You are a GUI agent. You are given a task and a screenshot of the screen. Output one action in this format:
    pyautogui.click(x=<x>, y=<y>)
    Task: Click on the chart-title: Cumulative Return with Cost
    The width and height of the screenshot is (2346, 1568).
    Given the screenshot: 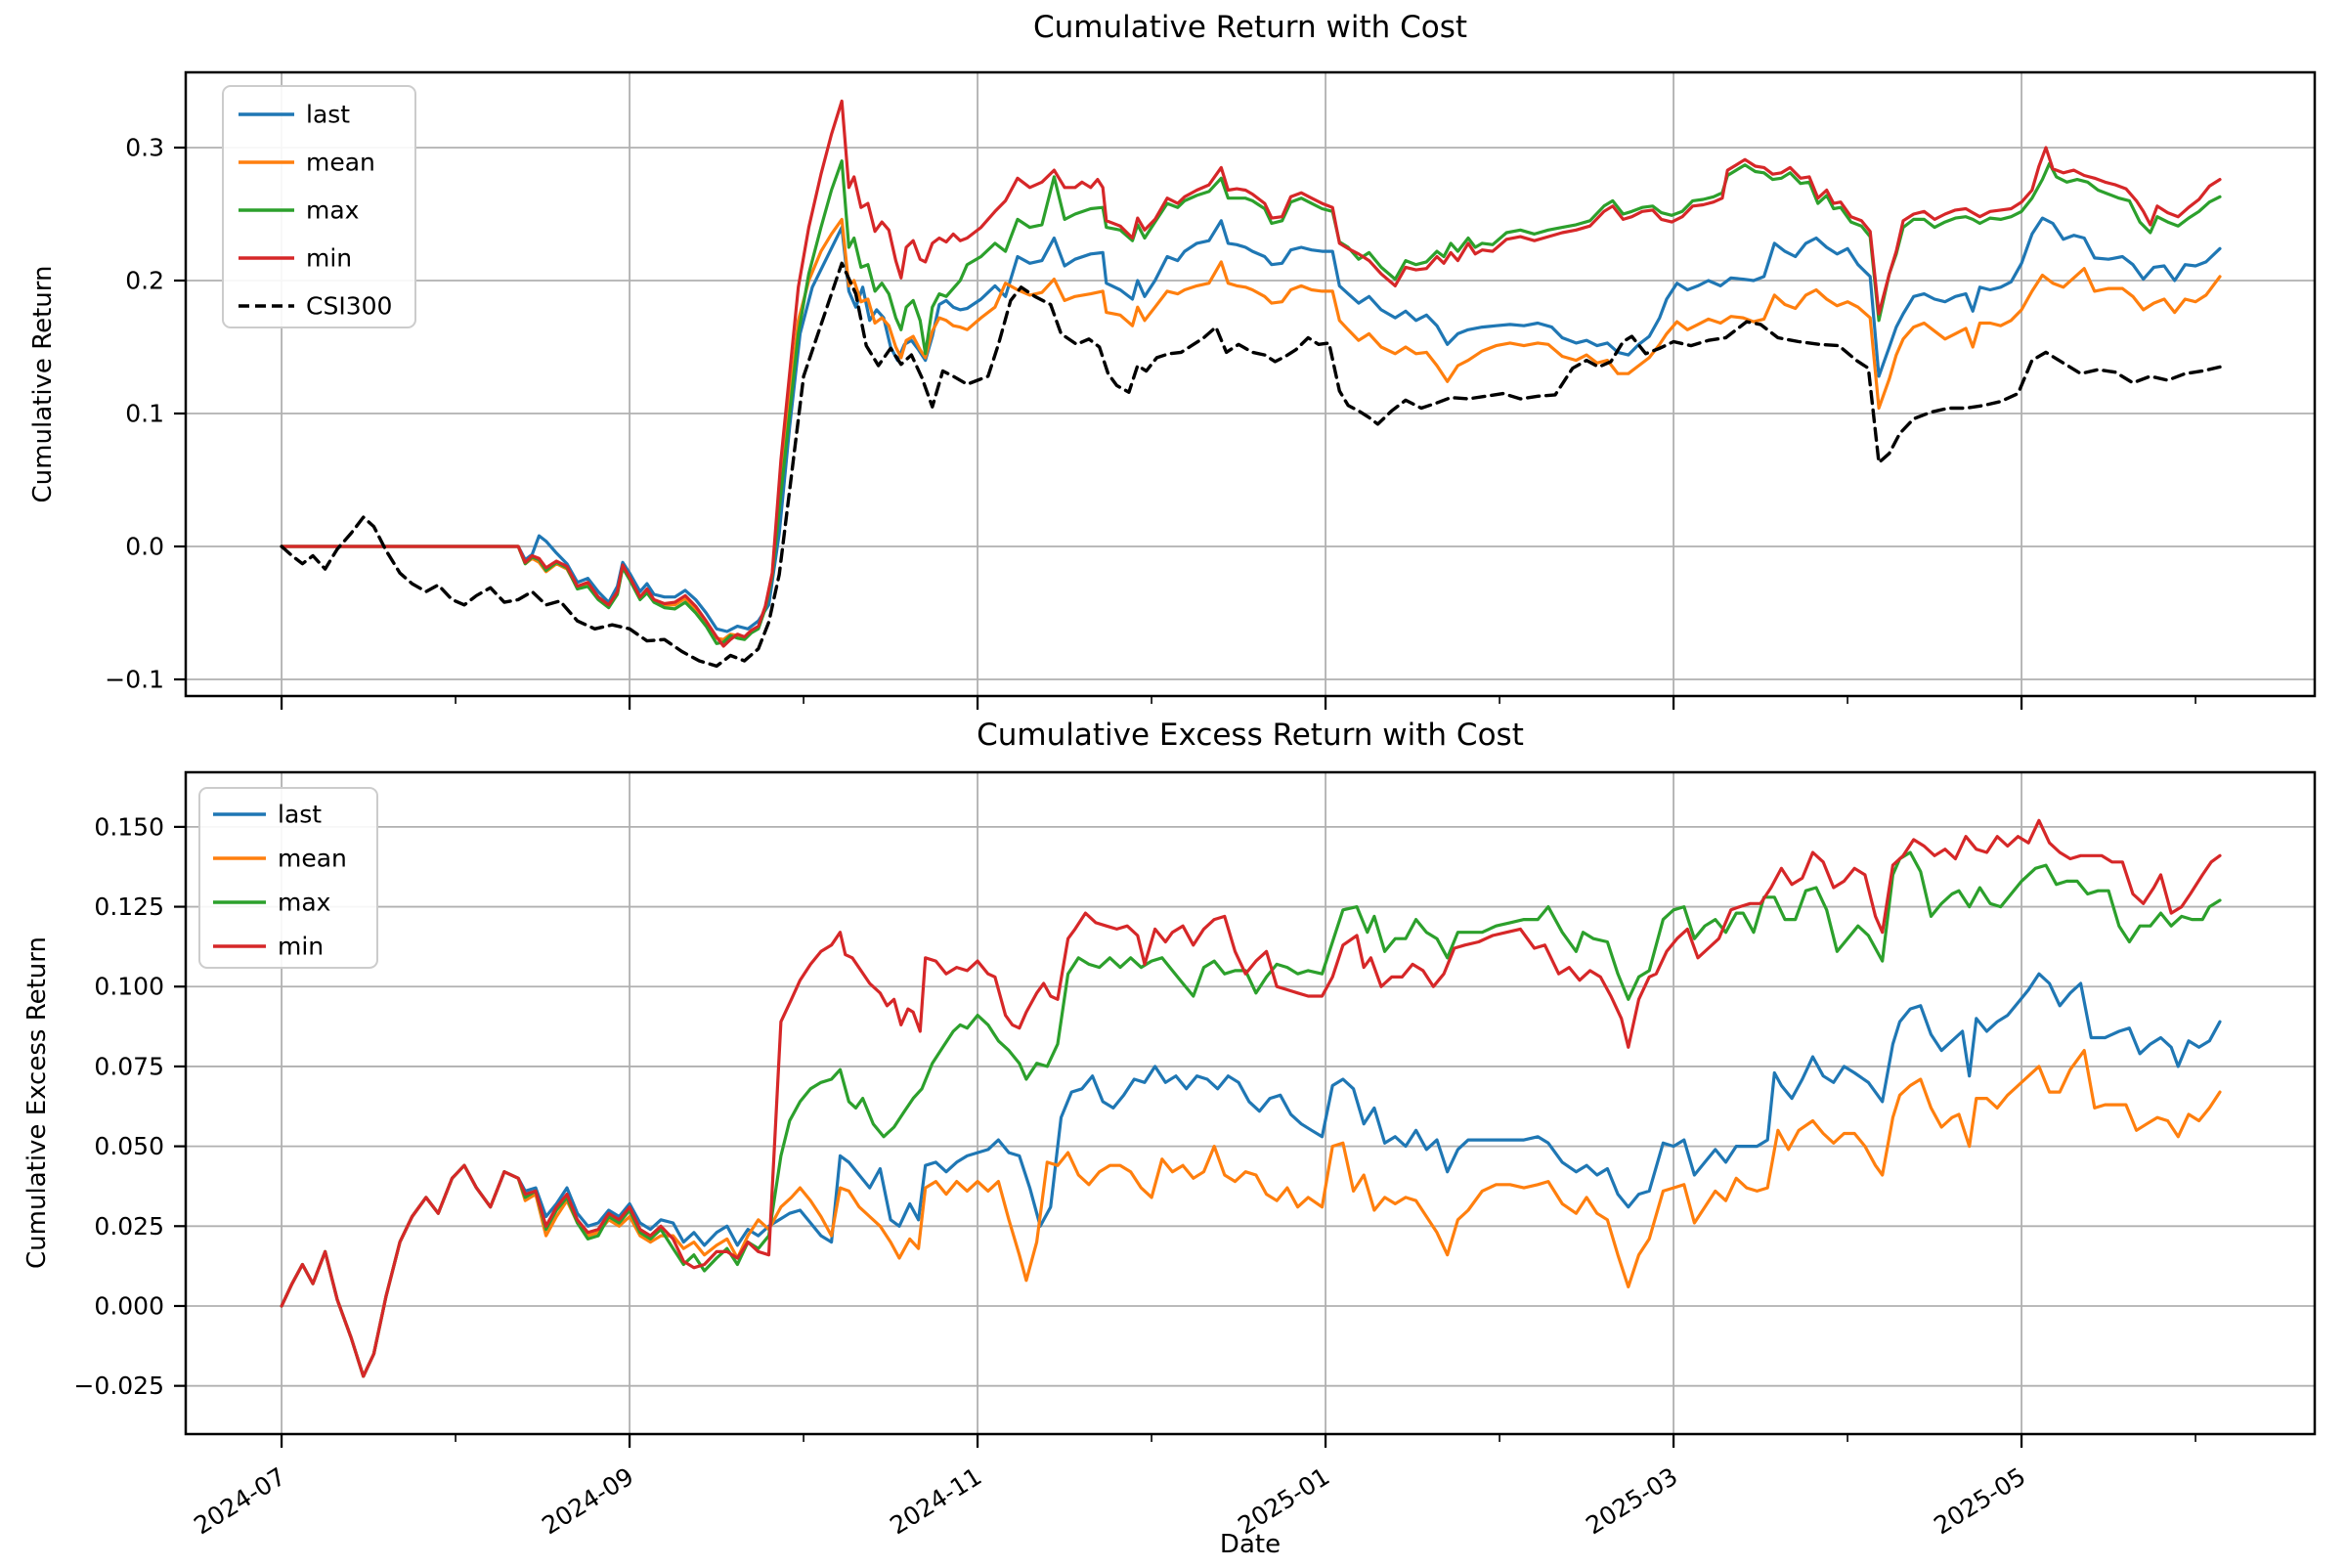 What is the action you would take?
    pyautogui.click(x=1250, y=27)
    